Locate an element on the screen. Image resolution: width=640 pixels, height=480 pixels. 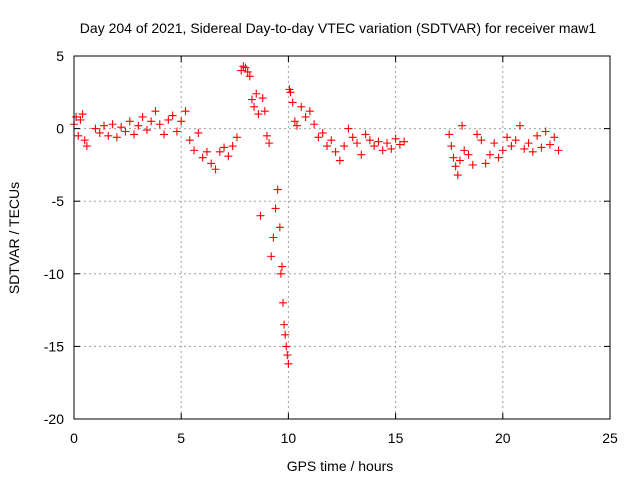
x-tick-label: 5 is located at coordinates (181, 438).